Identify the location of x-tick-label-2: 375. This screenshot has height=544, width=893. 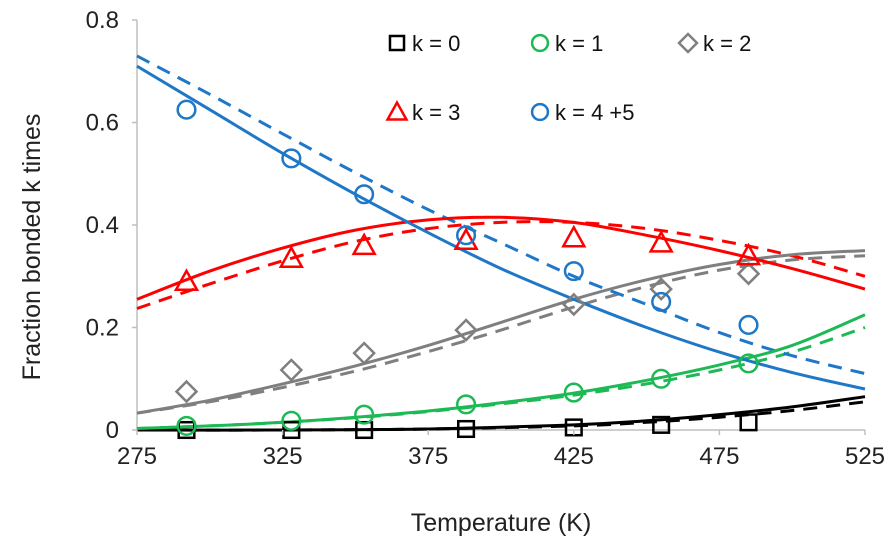
(428, 456).